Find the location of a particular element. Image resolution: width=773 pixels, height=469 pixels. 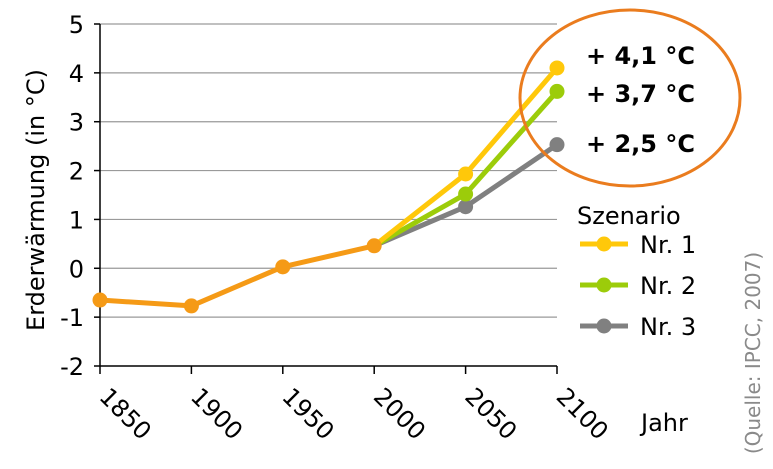

y-axis-label: Erderwärmung (in °C) is located at coordinates (36, 200).